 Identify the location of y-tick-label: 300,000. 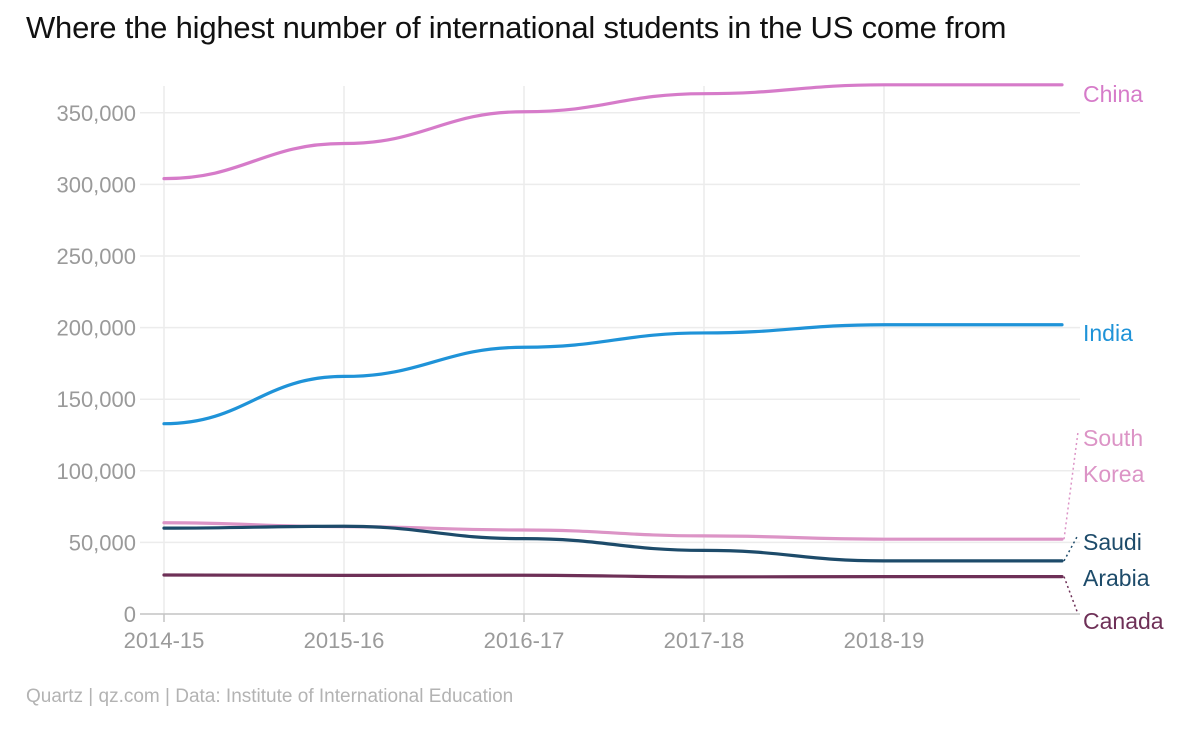
(96, 184).